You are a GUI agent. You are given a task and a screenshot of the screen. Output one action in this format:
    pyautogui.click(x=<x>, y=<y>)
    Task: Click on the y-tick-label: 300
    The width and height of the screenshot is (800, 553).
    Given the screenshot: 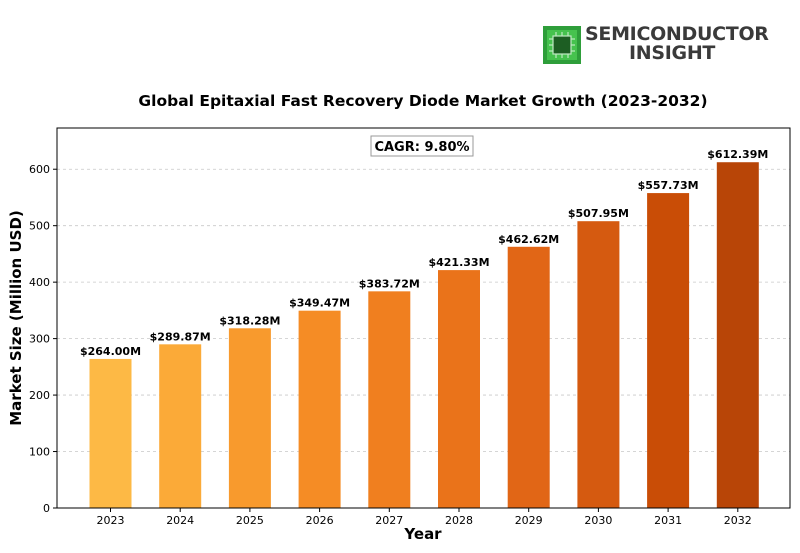 What is the action you would take?
    pyautogui.click(x=39, y=339)
    